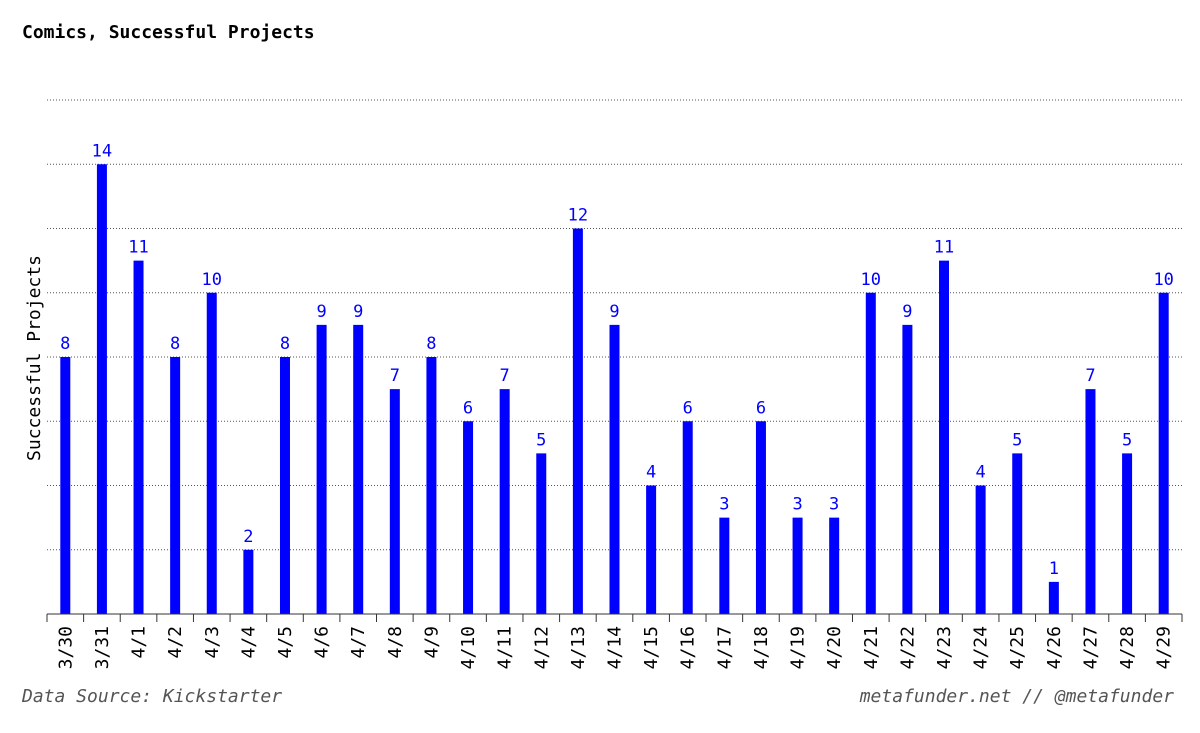  I want to click on chart-title: Comics, Successful Projects, so click(168, 32).